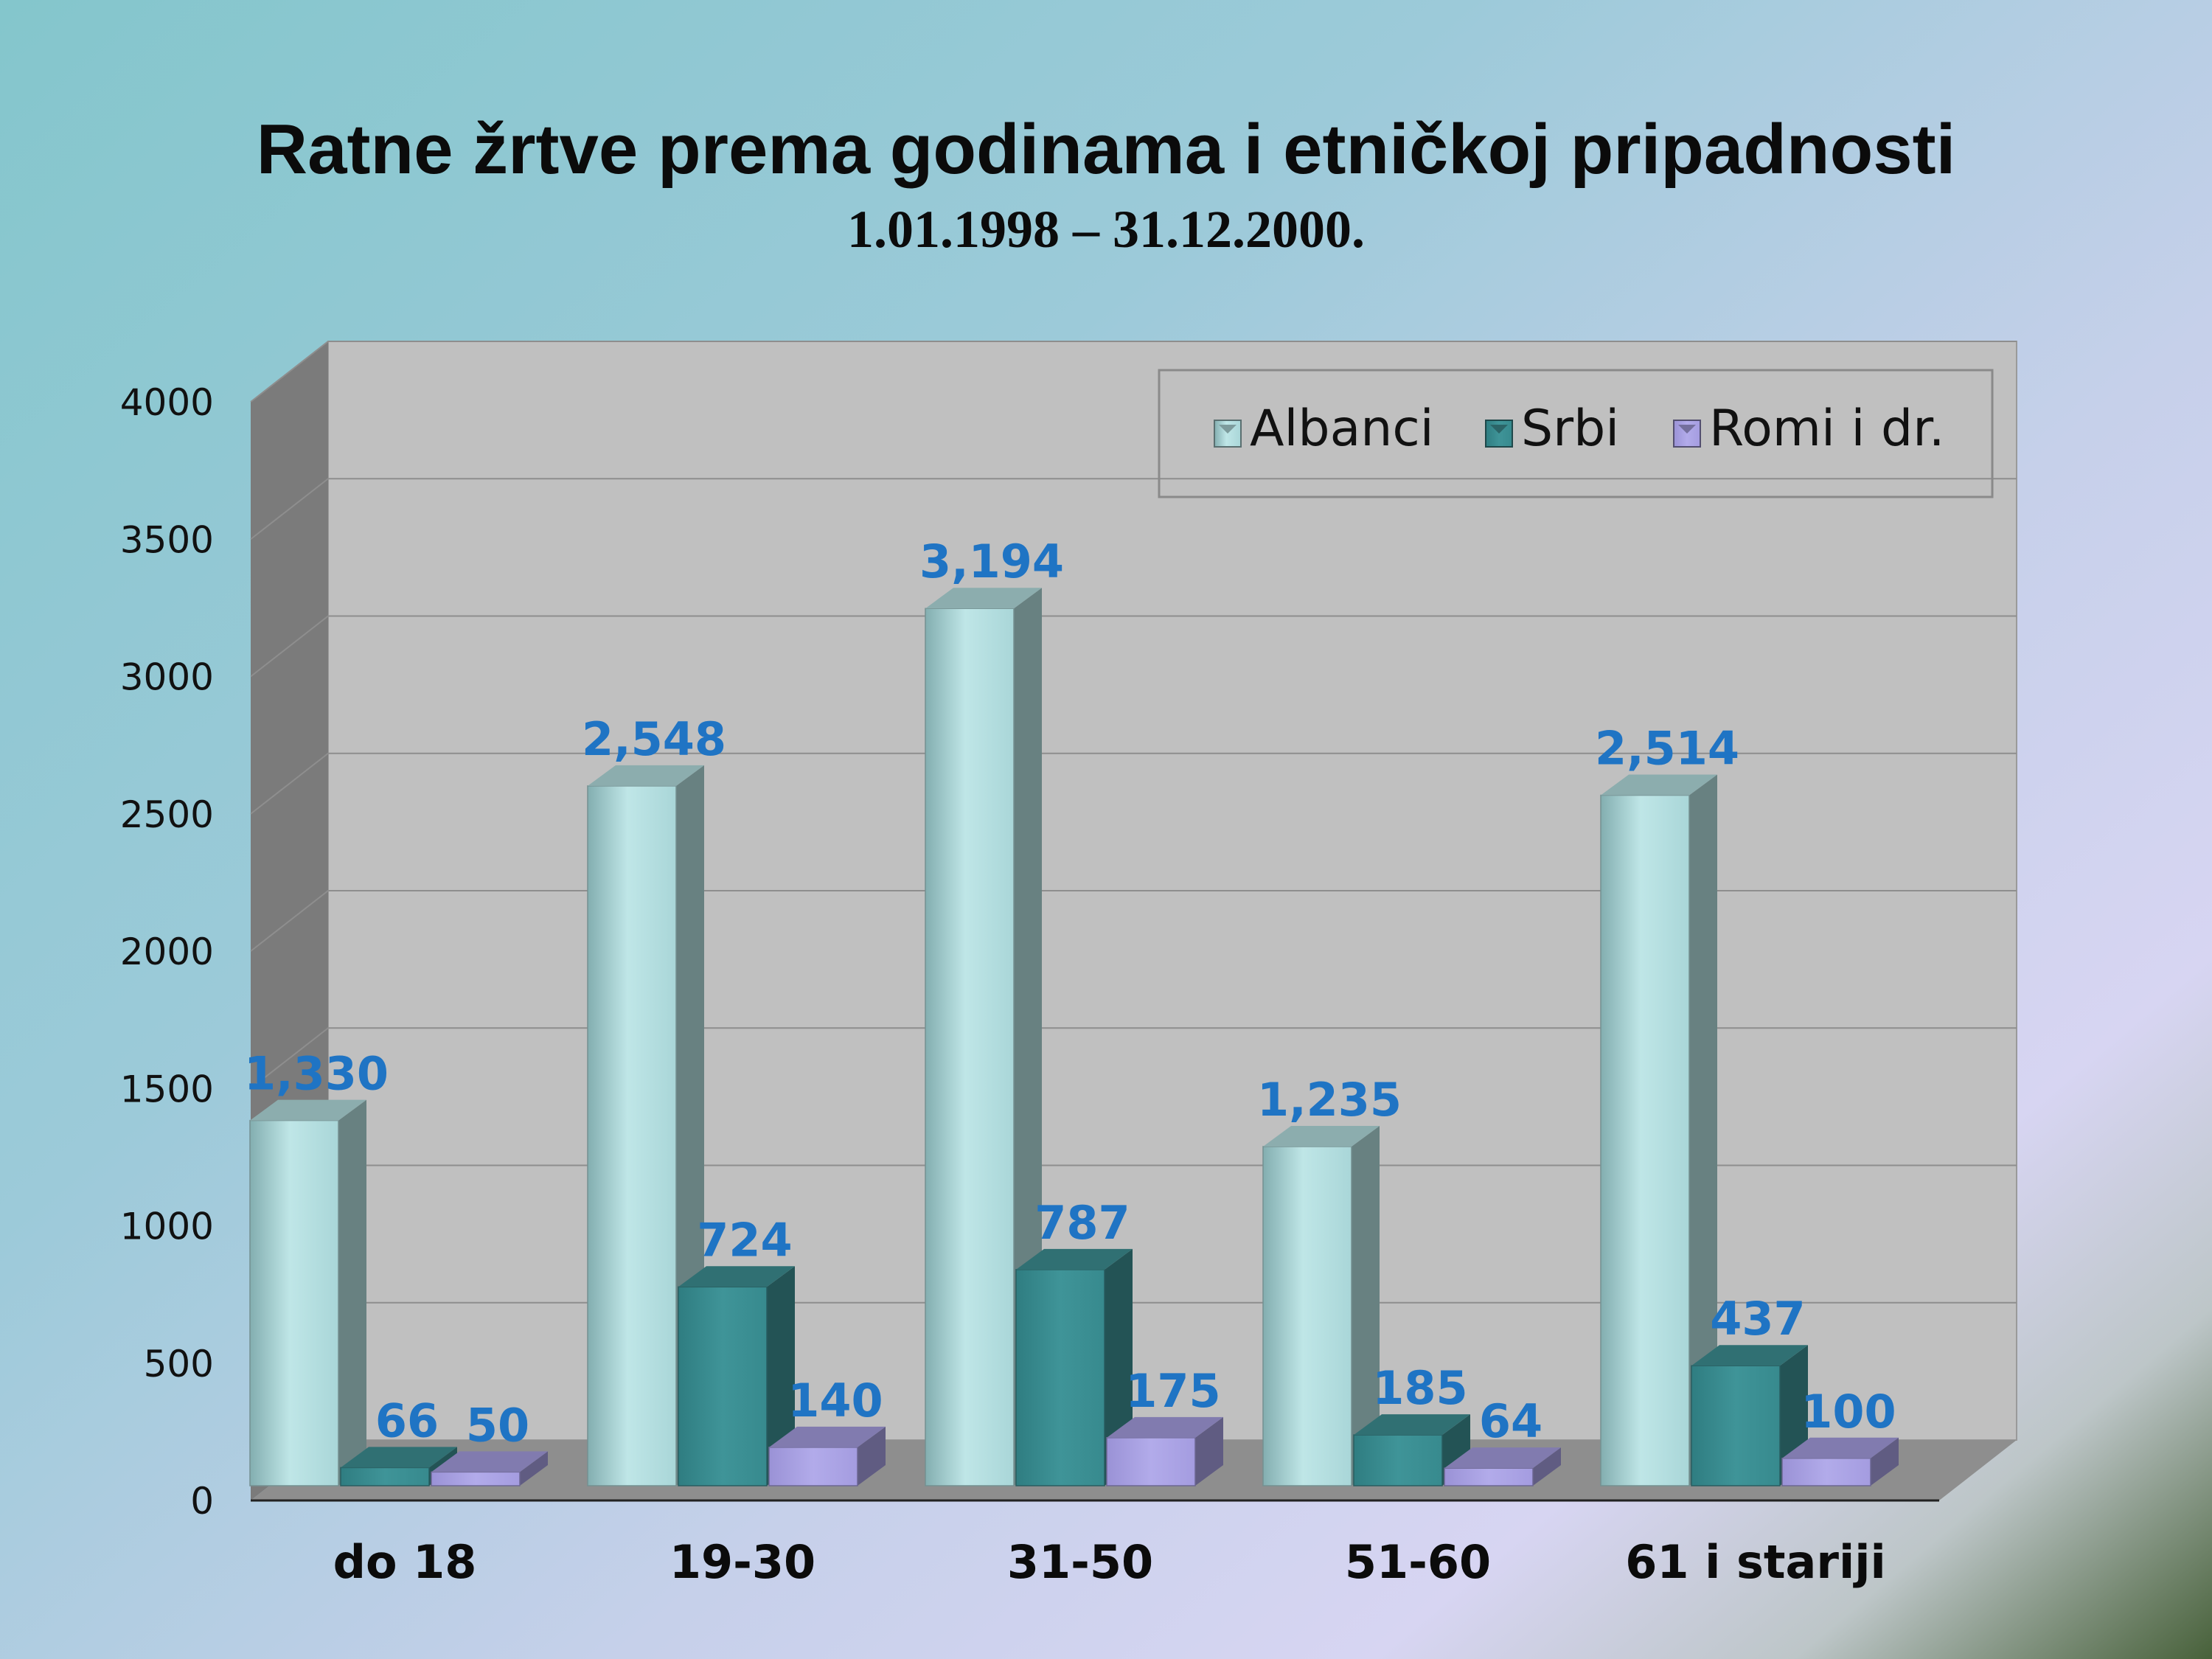  Describe the element at coordinates (167, 677) in the screenshot. I see `y-tick-label: 3000` at that location.